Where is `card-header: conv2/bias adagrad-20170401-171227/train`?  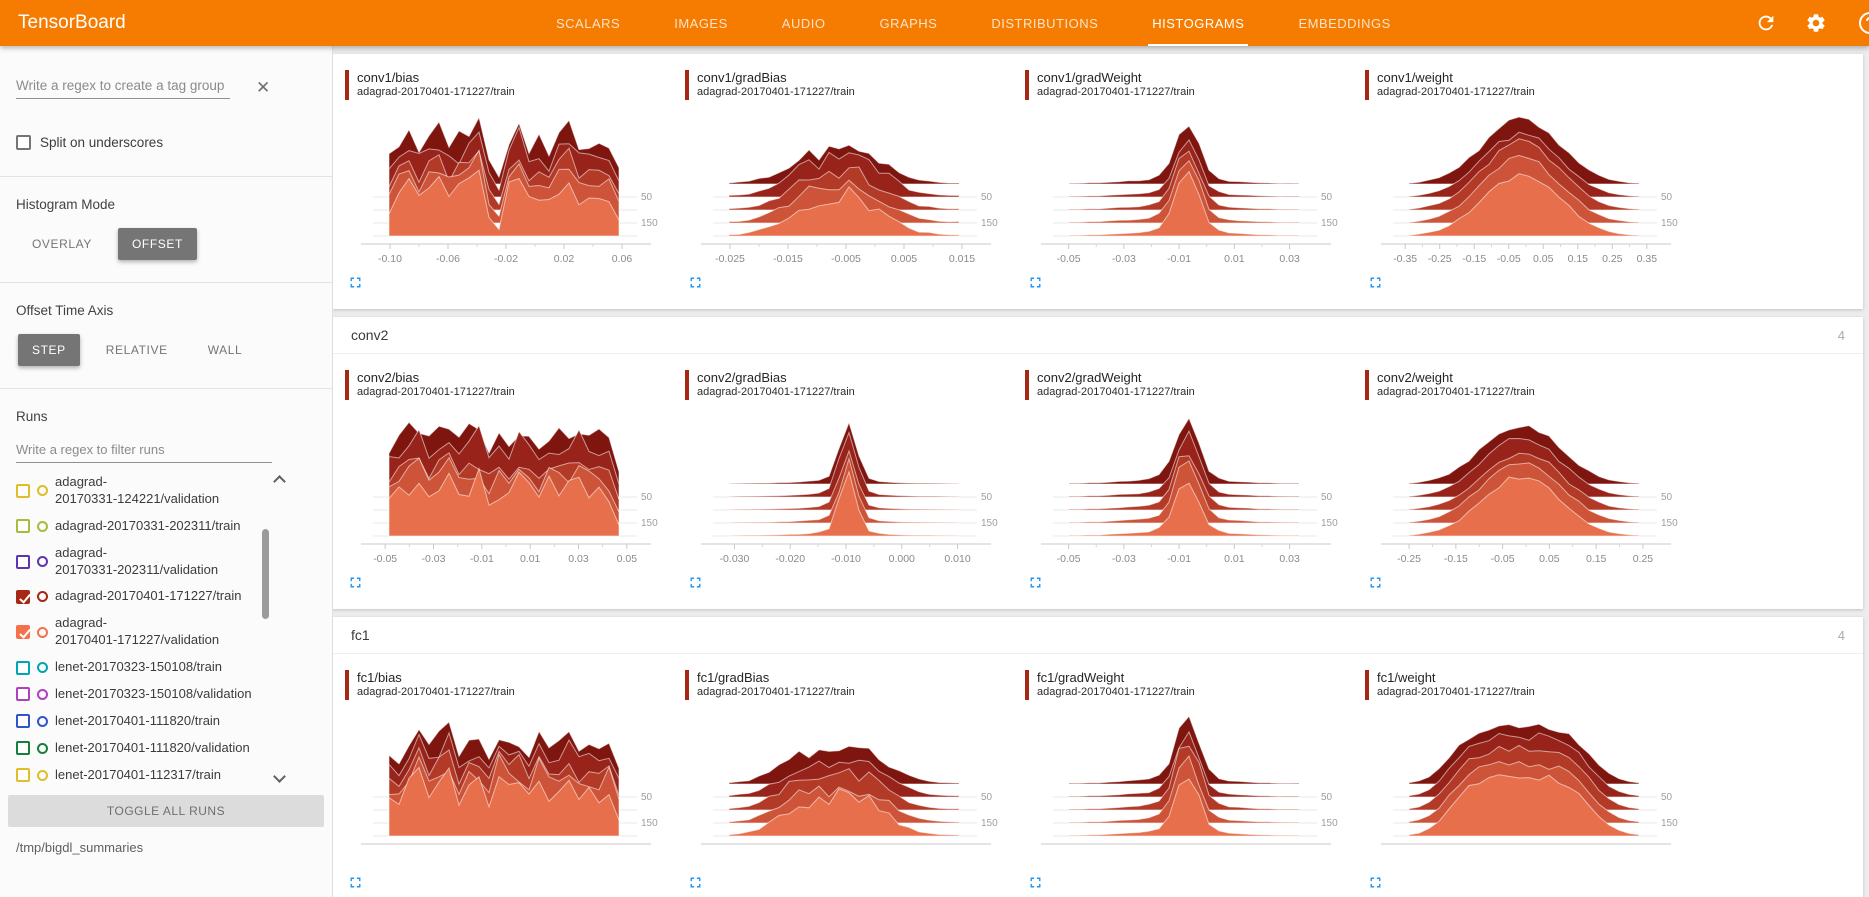
card-header: conv2/bias adagrad-20170401-171227/train is located at coordinates (510, 385).